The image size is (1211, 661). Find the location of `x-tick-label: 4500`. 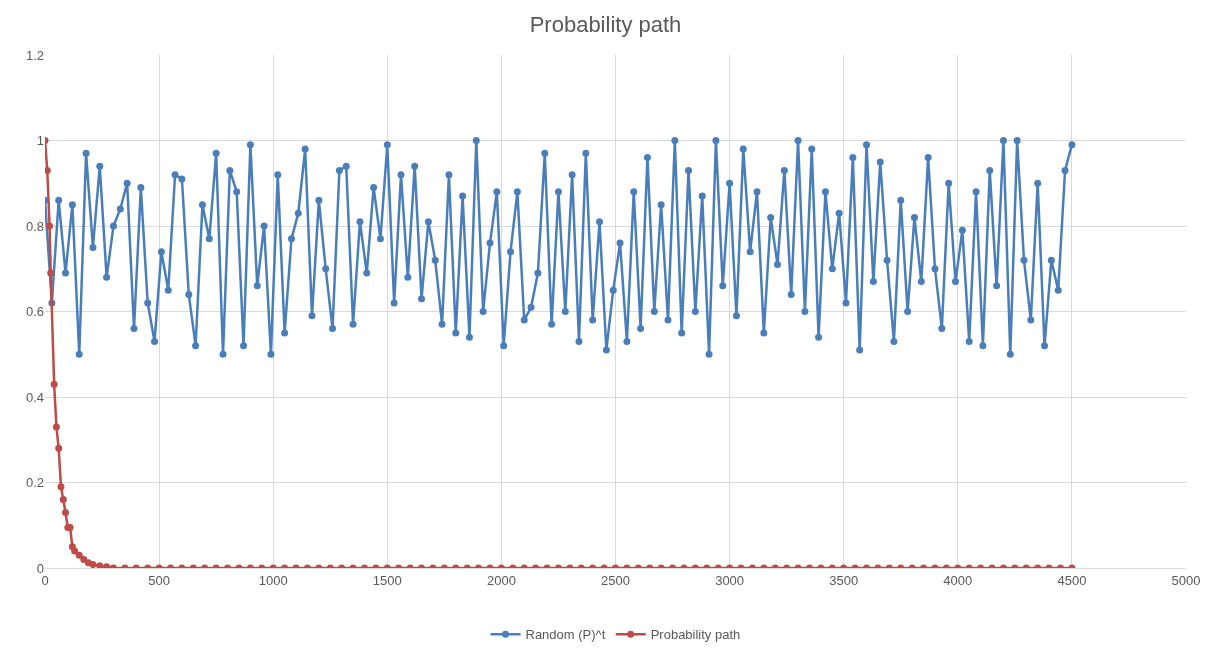

x-tick-label: 4500 is located at coordinates (1072, 580).